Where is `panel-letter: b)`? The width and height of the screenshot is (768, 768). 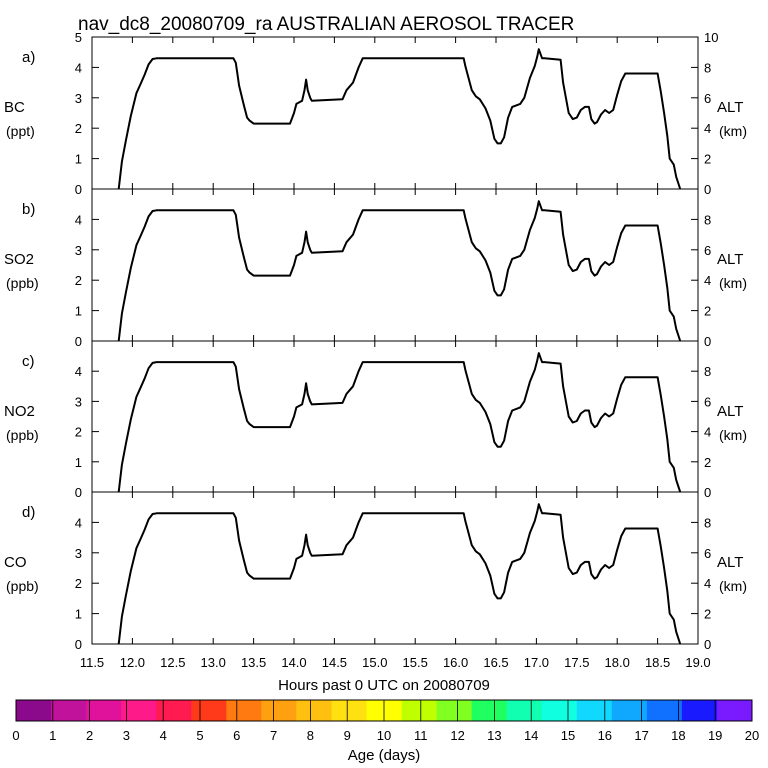
panel-letter: b) is located at coordinates (28, 209).